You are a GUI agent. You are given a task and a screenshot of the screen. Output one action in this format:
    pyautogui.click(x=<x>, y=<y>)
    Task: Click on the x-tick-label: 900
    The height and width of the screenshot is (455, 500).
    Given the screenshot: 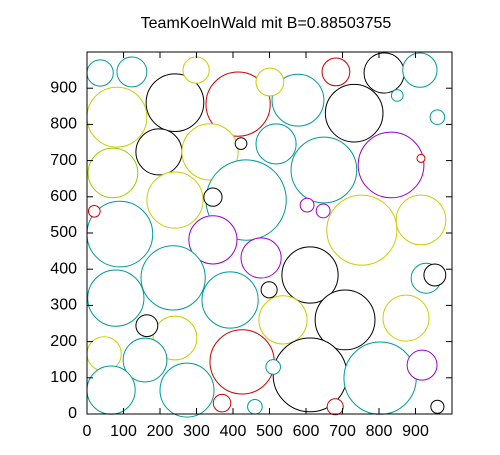 What is the action you would take?
    pyautogui.click(x=415, y=431)
    